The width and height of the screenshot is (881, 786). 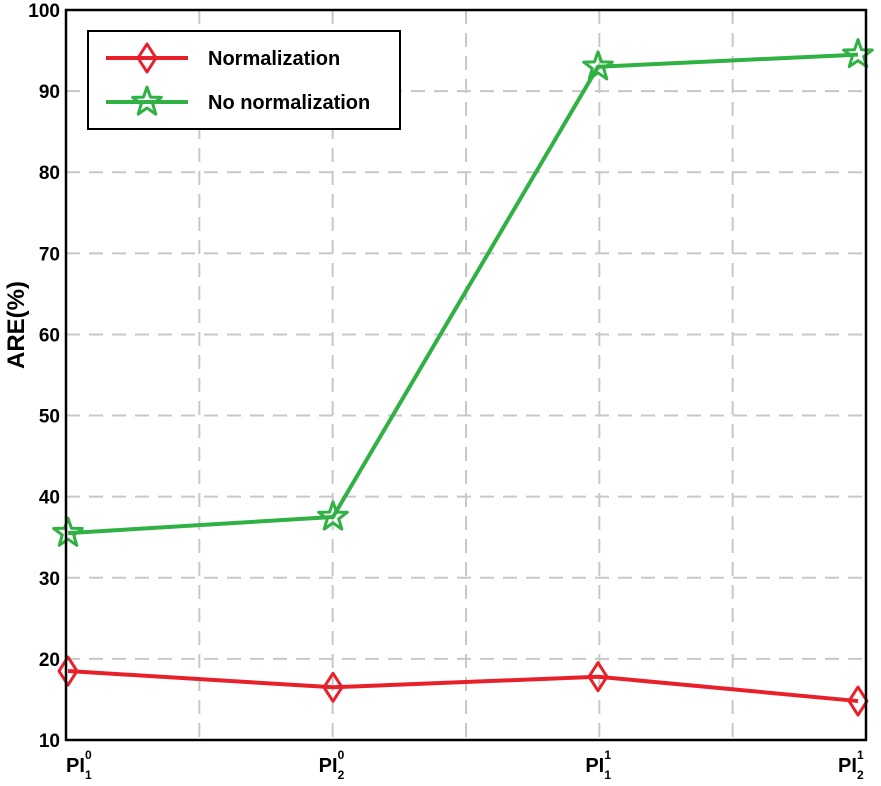 I want to click on y-tick-label: 90, so click(x=49, y=92).